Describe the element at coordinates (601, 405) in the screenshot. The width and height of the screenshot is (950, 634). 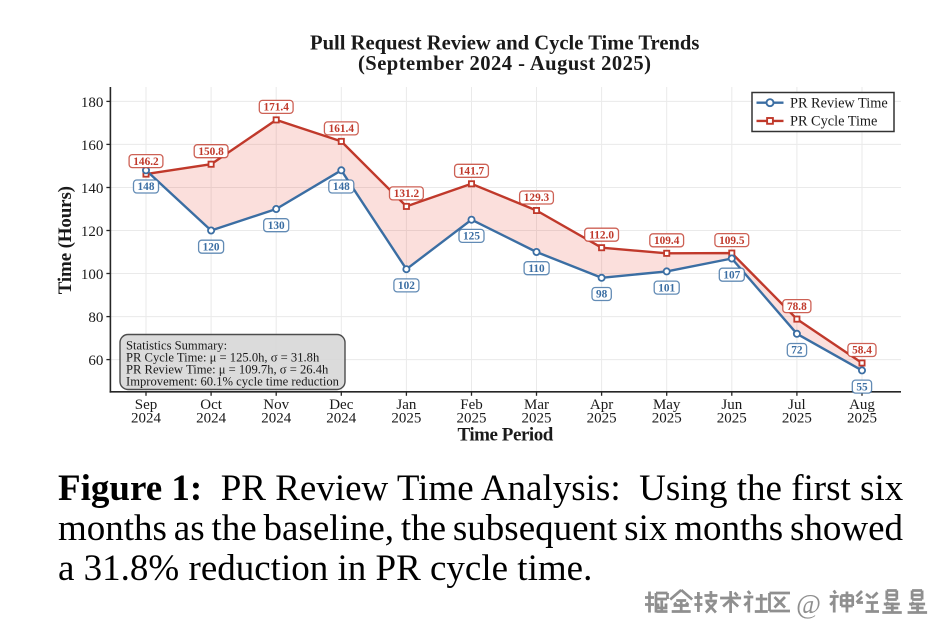
I see `svg-text: Apr` at that location.